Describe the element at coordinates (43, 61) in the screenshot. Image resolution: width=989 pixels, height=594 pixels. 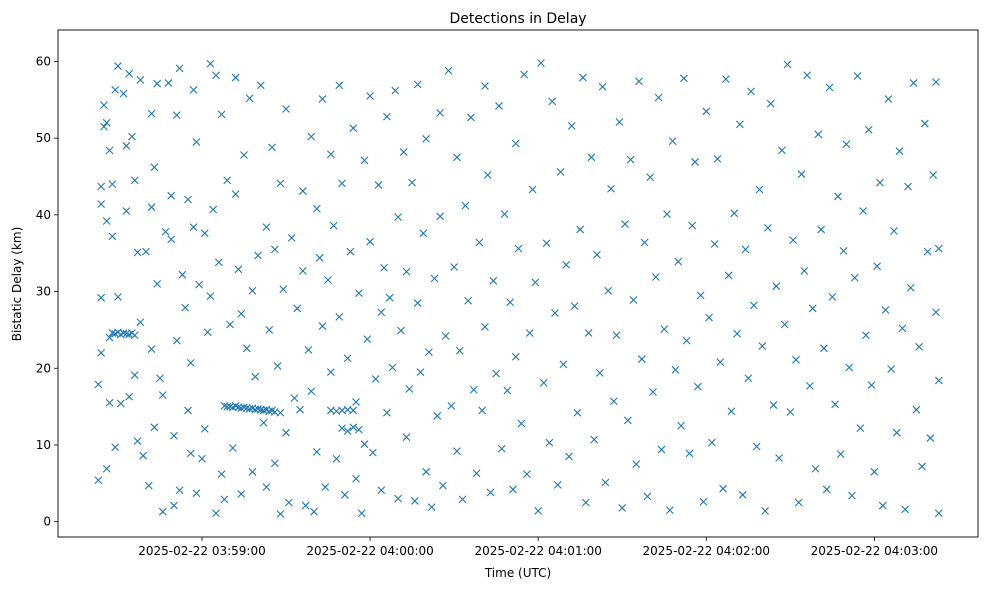
I see `y-tick-label: 60` at that location.